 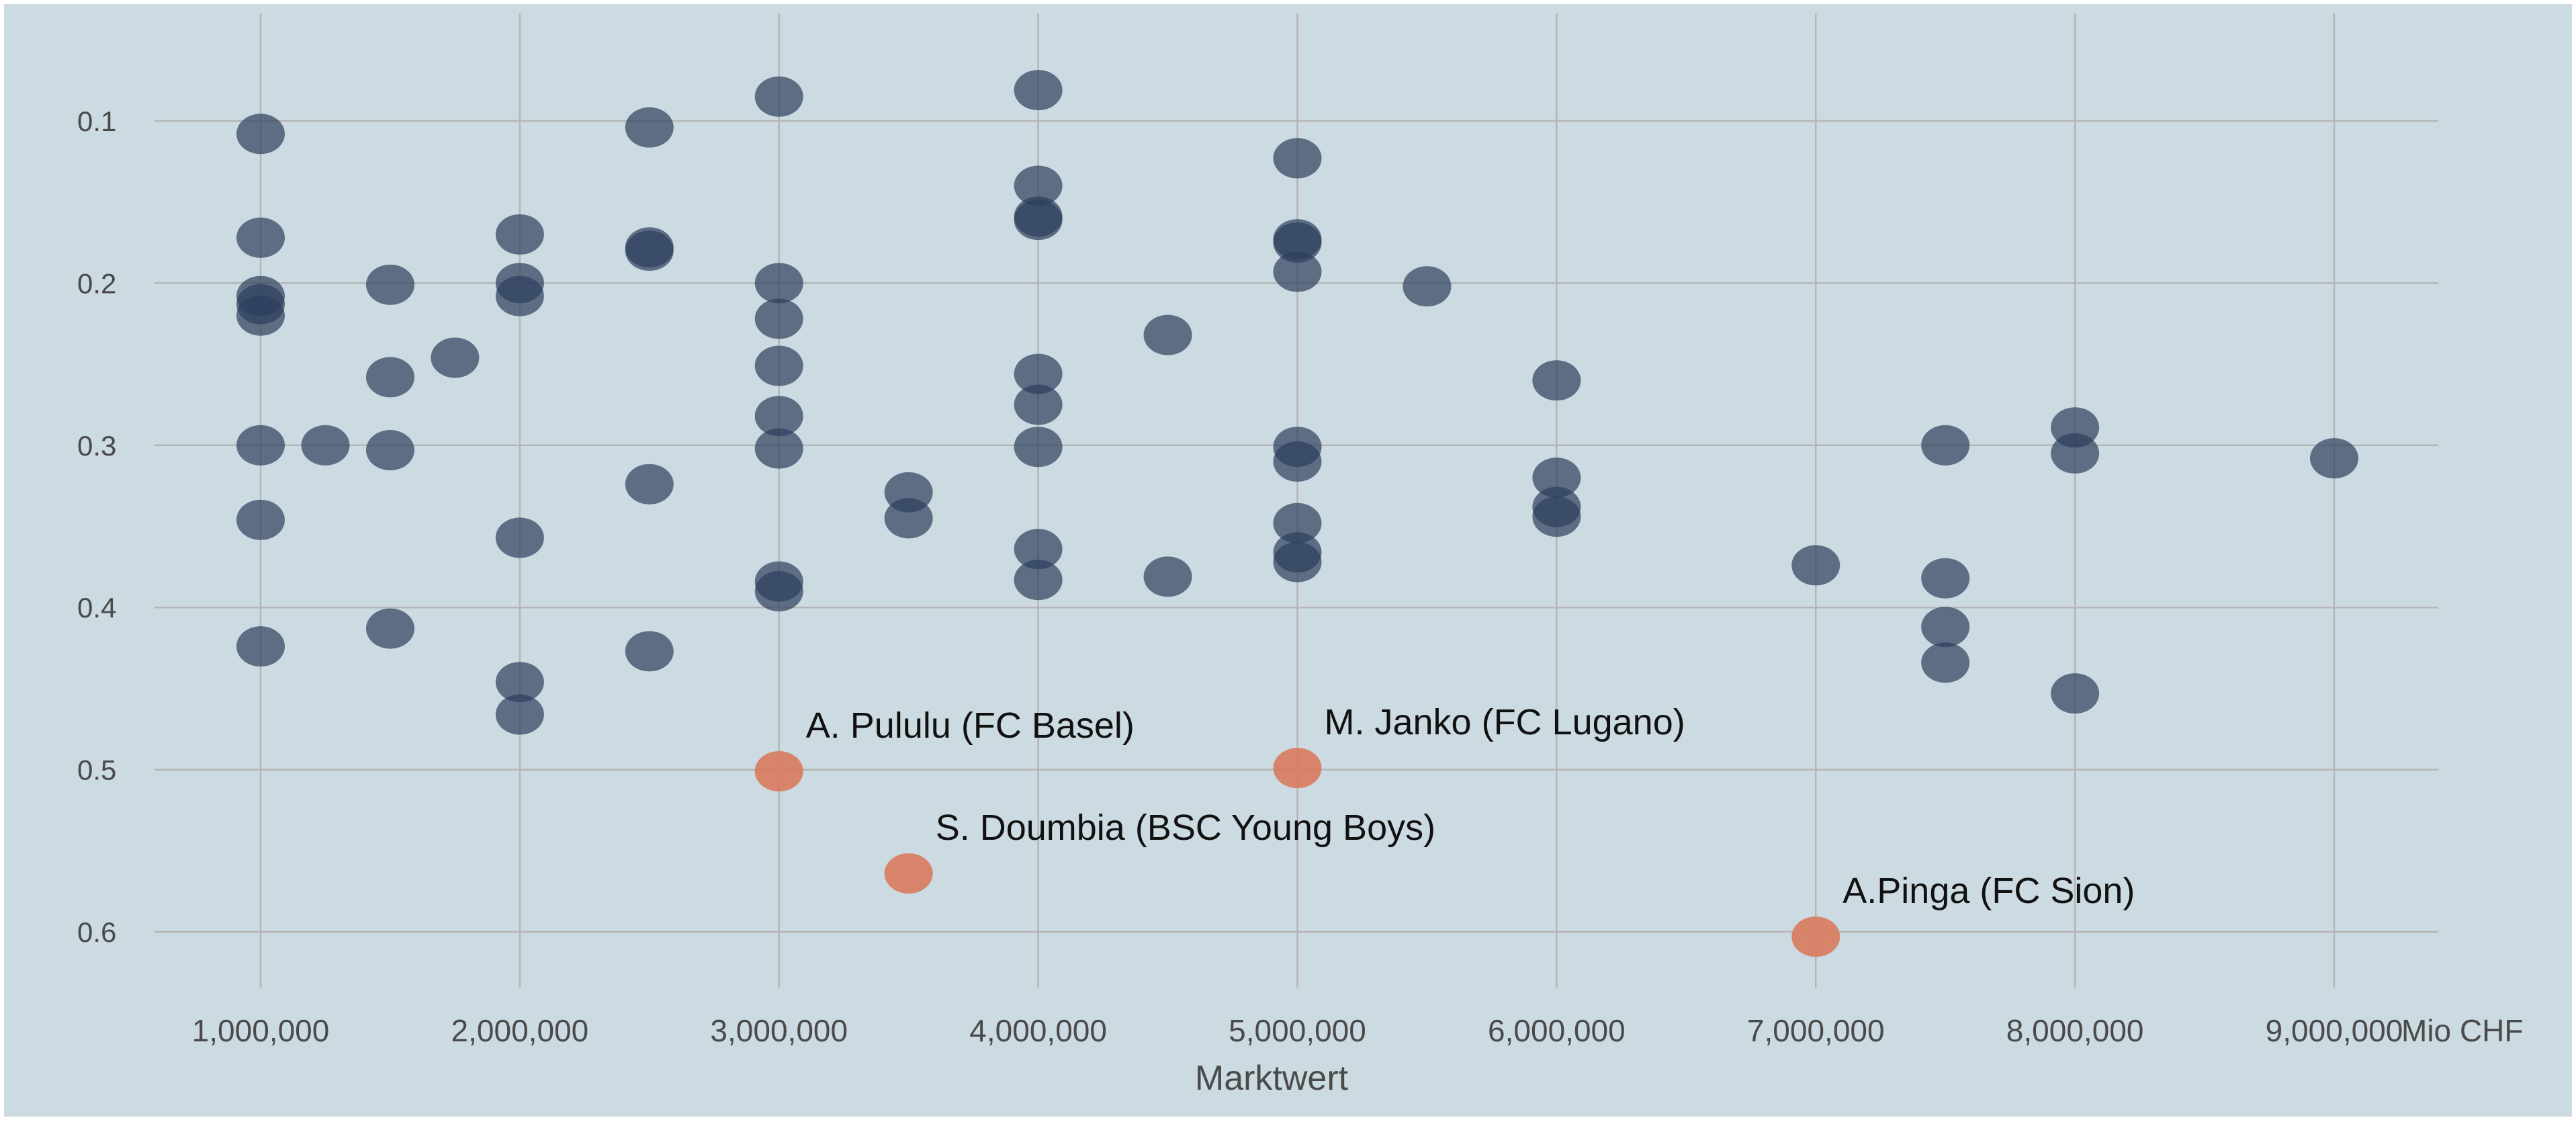 What do you see at coordinates (520, 1030) in the screenshot?
I see `x-tick-label: 2,000,000` at bounding box center [520, 1030].